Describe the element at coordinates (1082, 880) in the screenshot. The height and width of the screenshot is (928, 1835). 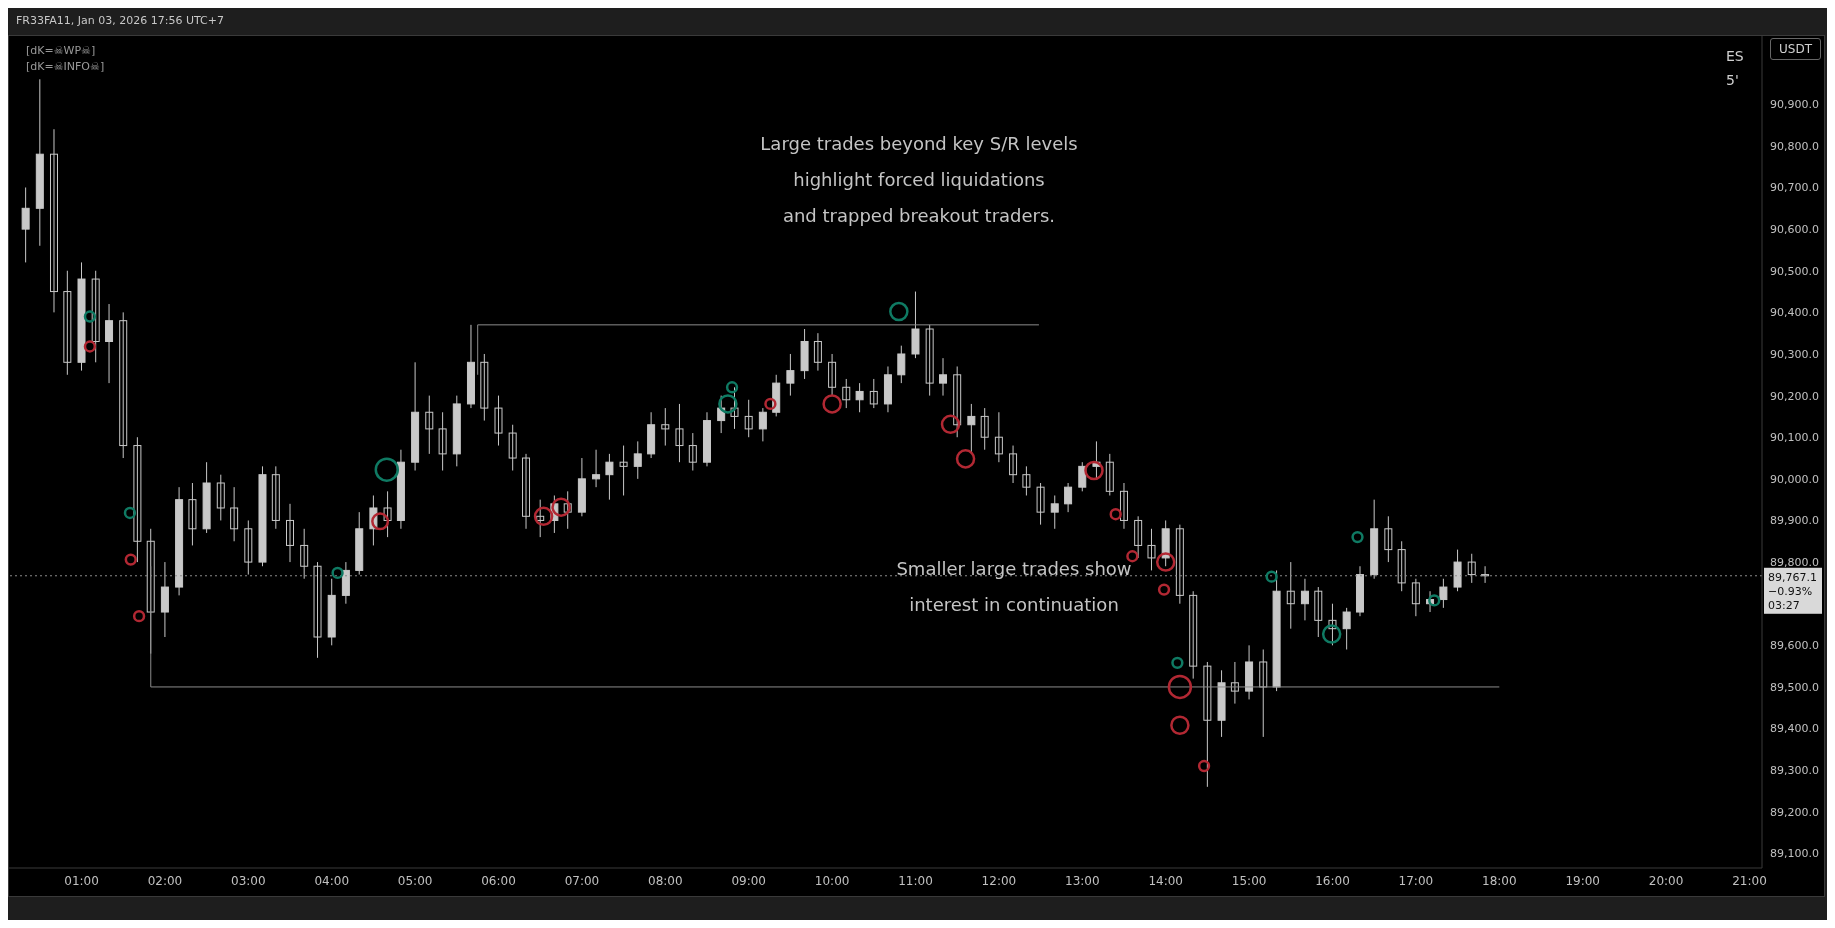
I see `x-tick-label: 13:00` at that location.